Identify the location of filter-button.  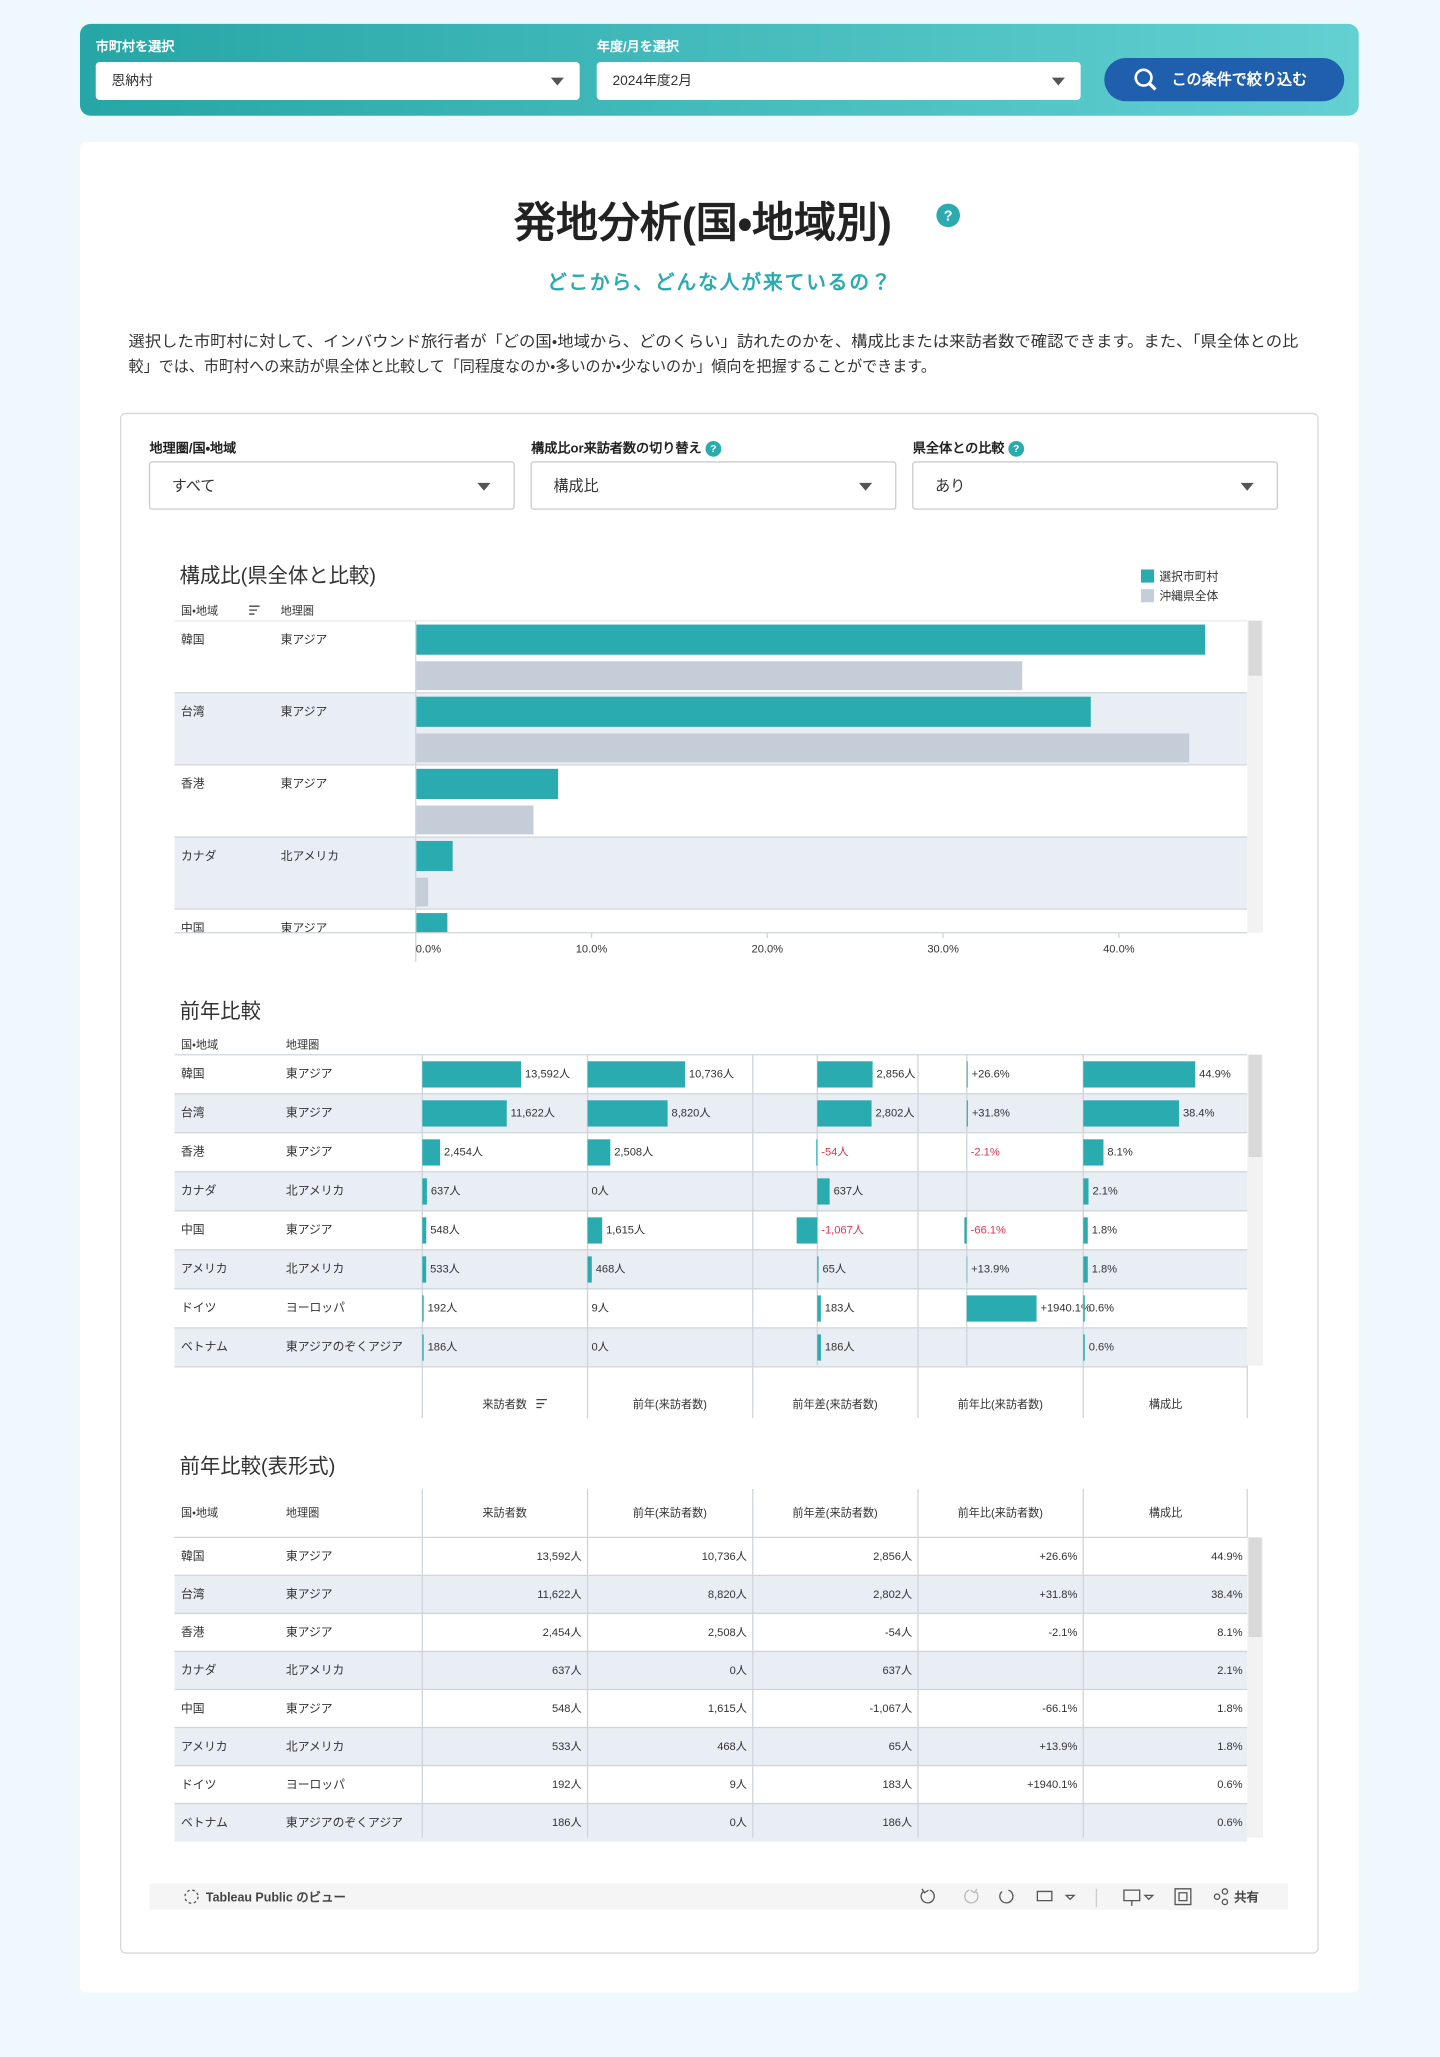
(1224, 80).